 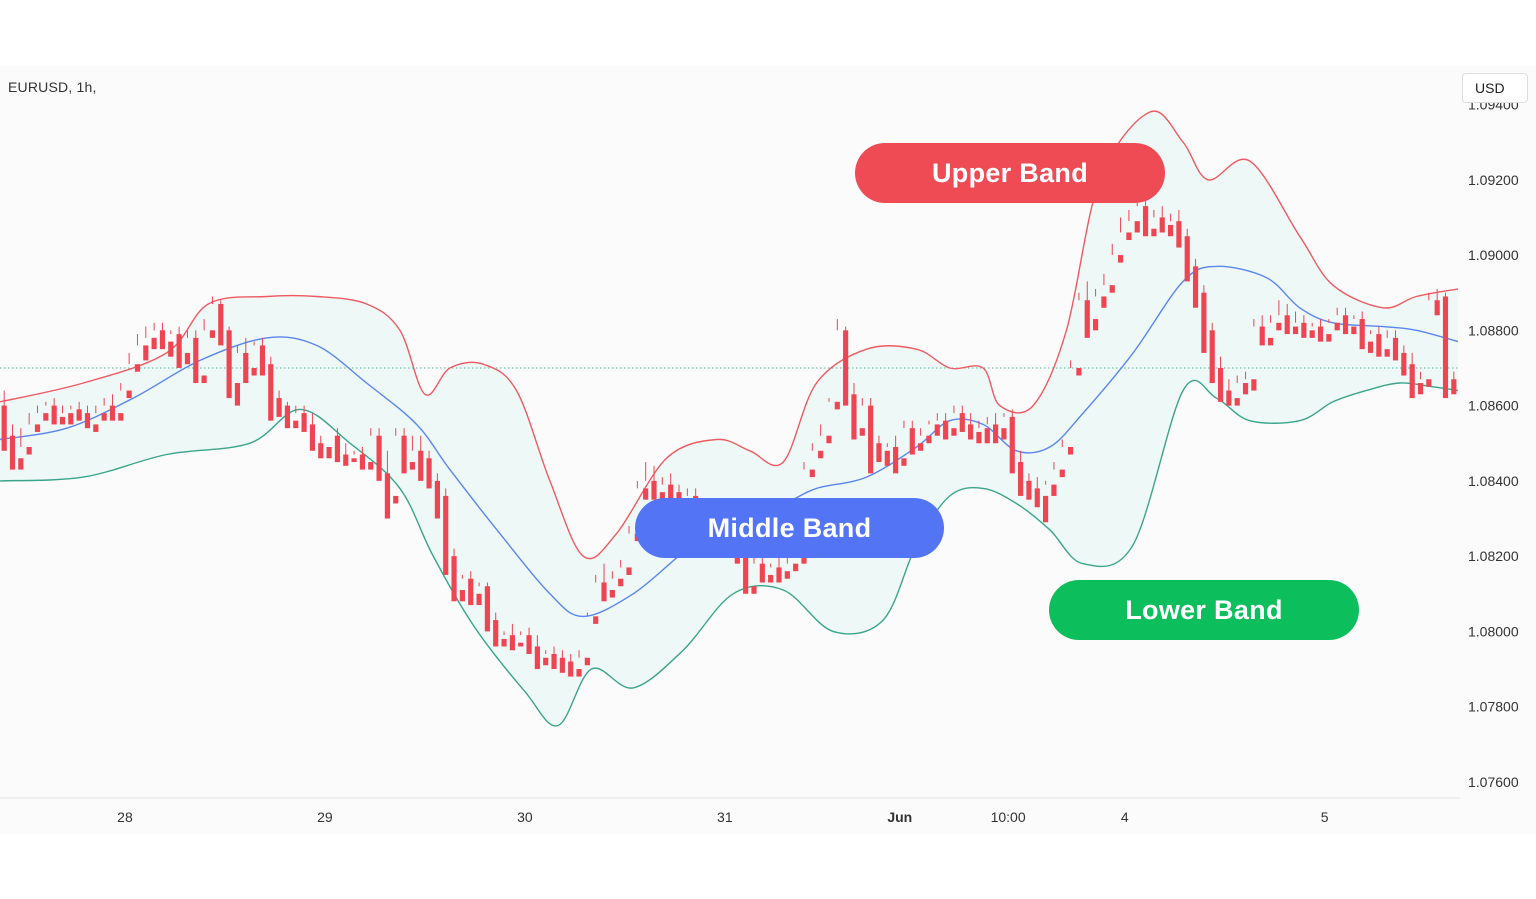 What do you see at coordinates (1495, 88) in the screenshot?
I see `currency-button: USD` at bounding box center [1495, 88].